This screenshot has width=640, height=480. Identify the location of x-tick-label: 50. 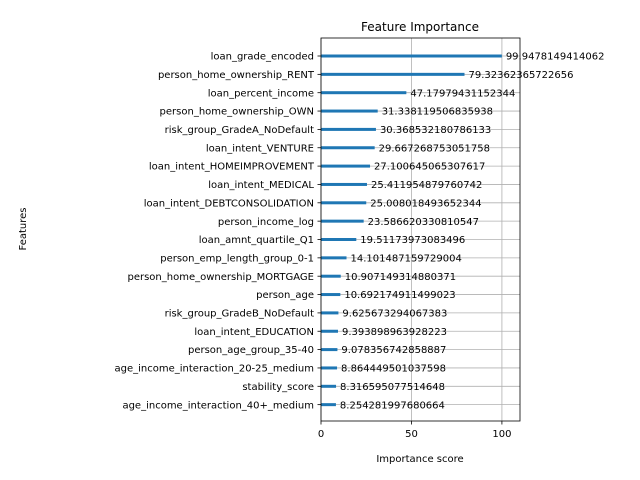
(411, 434).